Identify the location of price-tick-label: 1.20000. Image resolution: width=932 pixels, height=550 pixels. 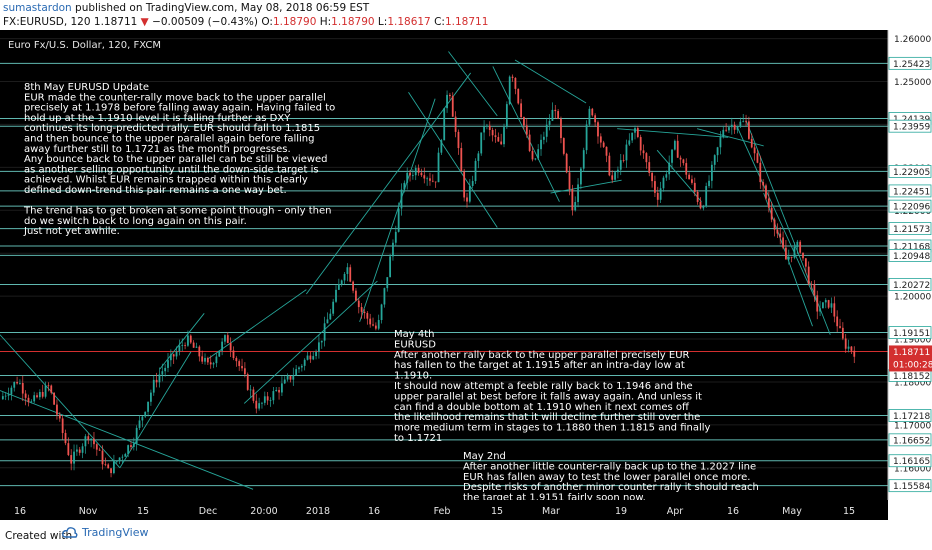
(912, 298).